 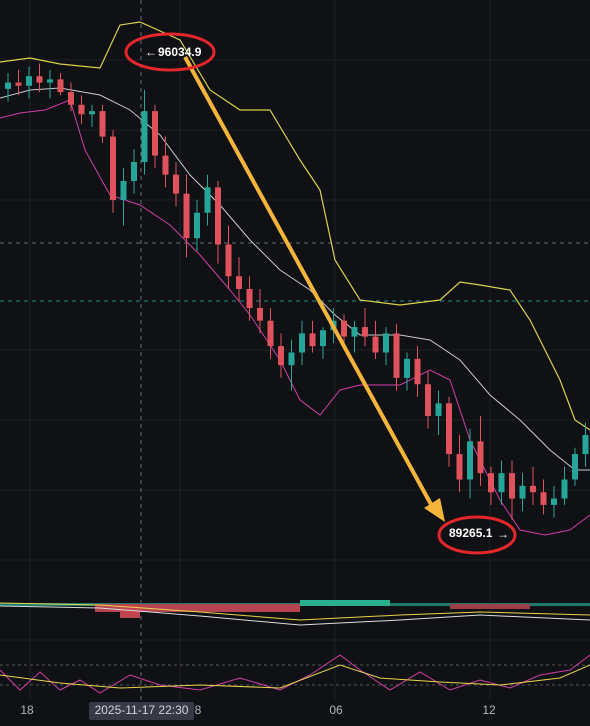 What do you see at coordinates (489, 710) in the screenshot?
I see `x-tick-label: 12` at bounding box center [489, 710].